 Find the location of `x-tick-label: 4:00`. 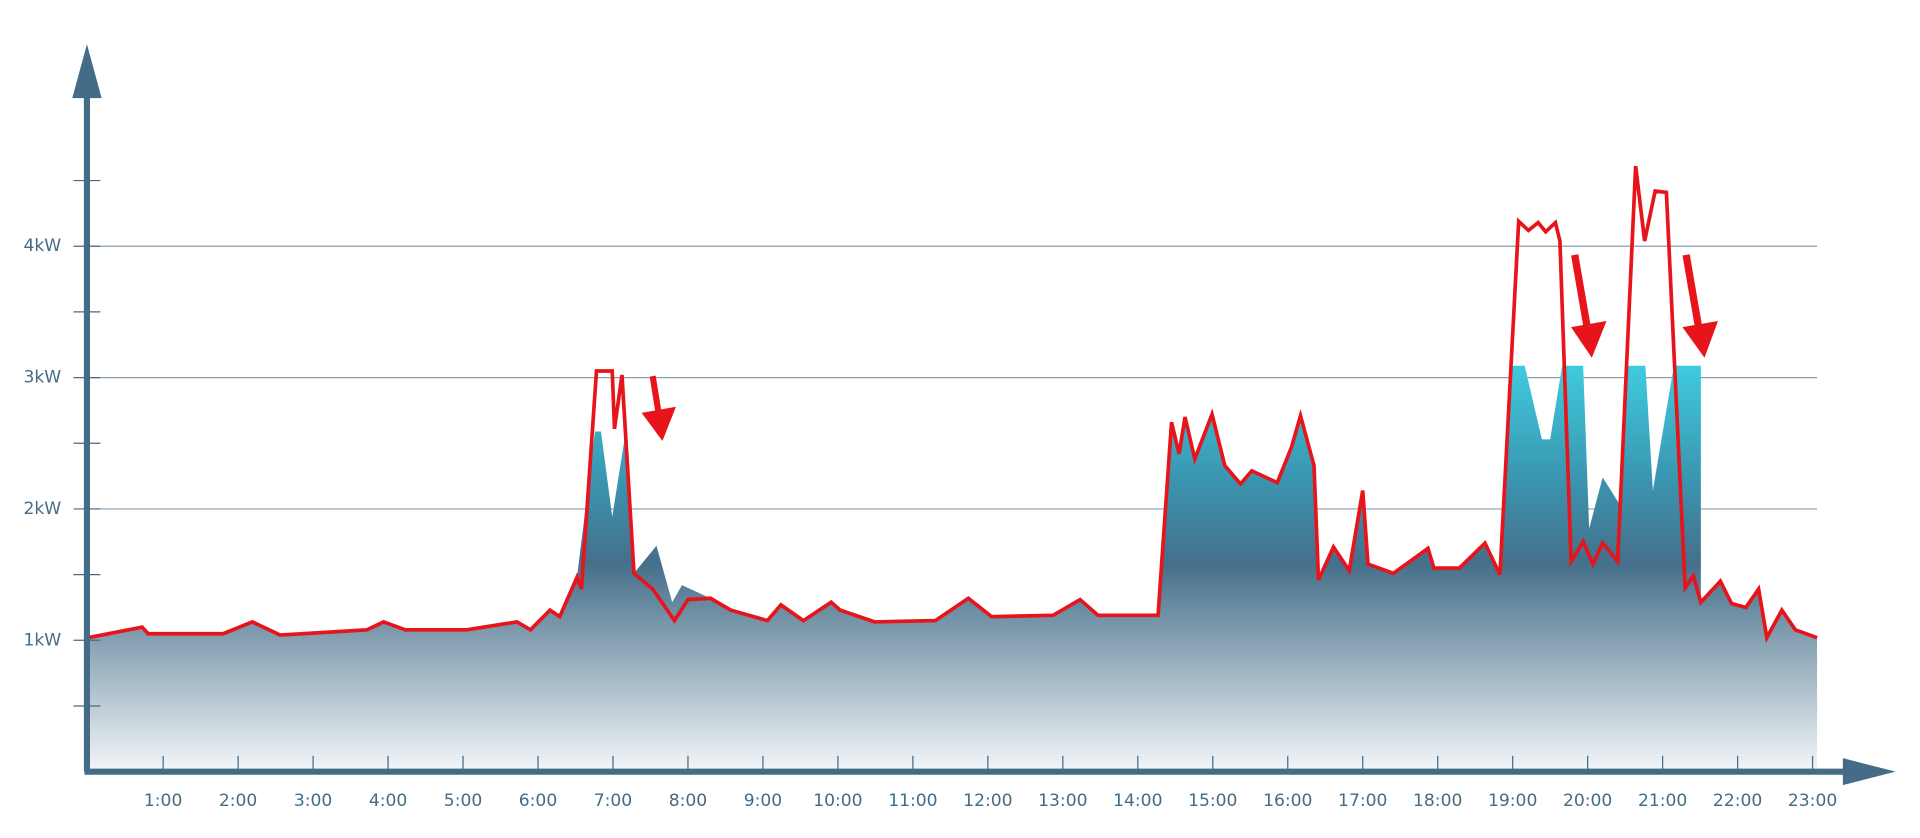

x-tick-label: 4:00 is located at coordinates (388, 801).